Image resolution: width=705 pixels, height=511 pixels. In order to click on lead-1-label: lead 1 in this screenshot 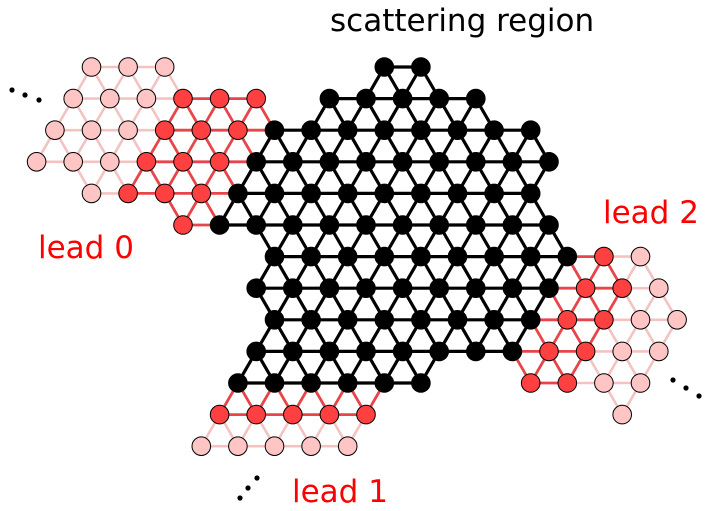, I will do `click(340, 492)`.